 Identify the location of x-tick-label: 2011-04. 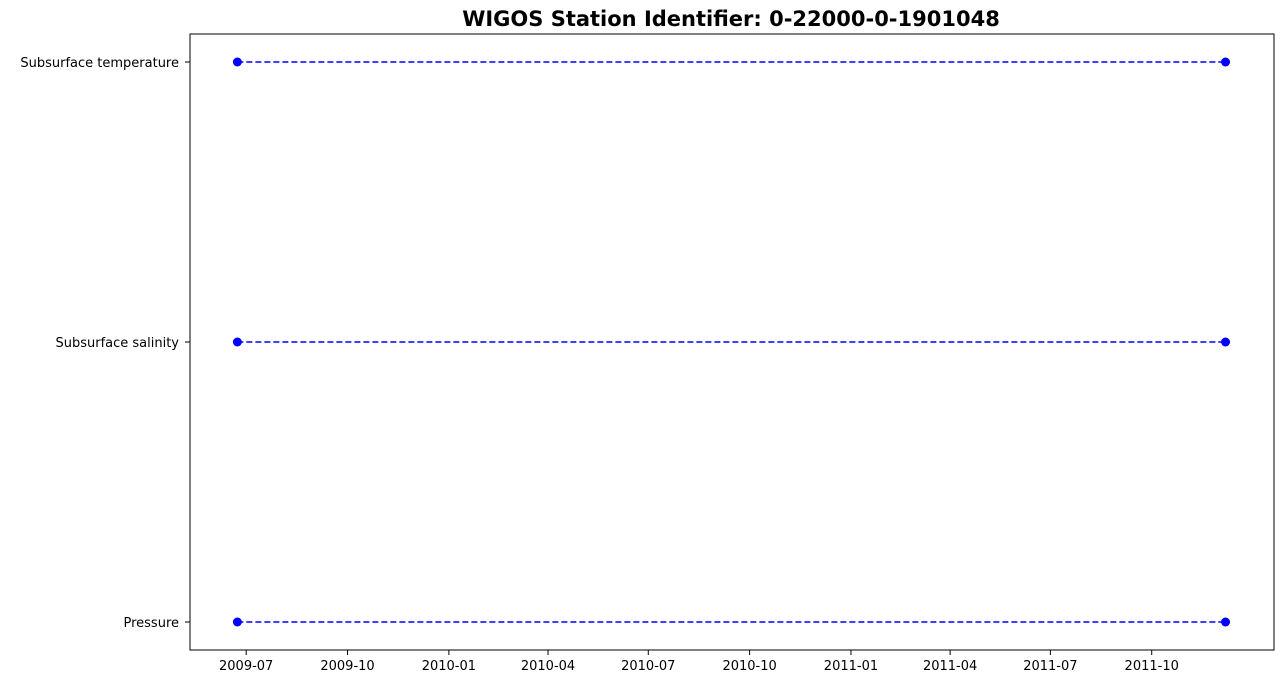
(950, 666).